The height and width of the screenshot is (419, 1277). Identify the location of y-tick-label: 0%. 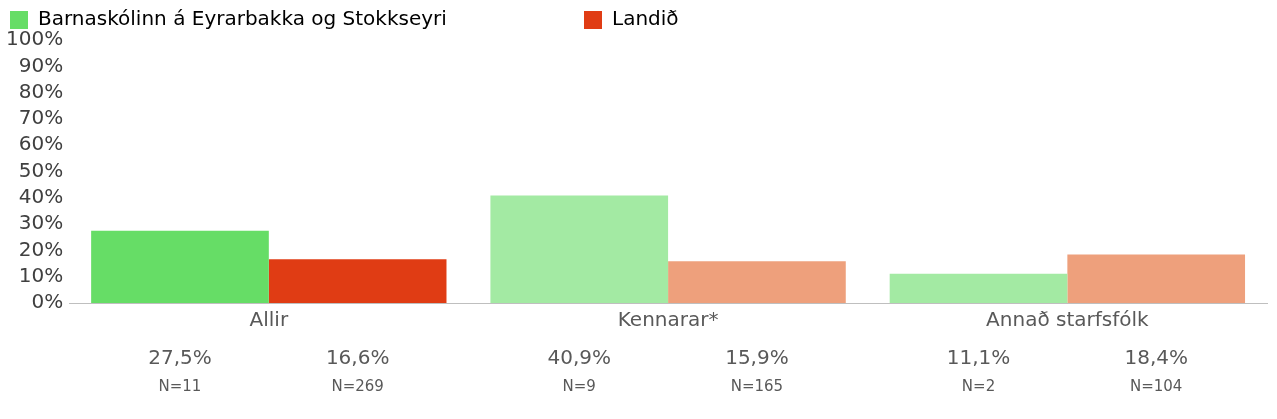
(47, 301).